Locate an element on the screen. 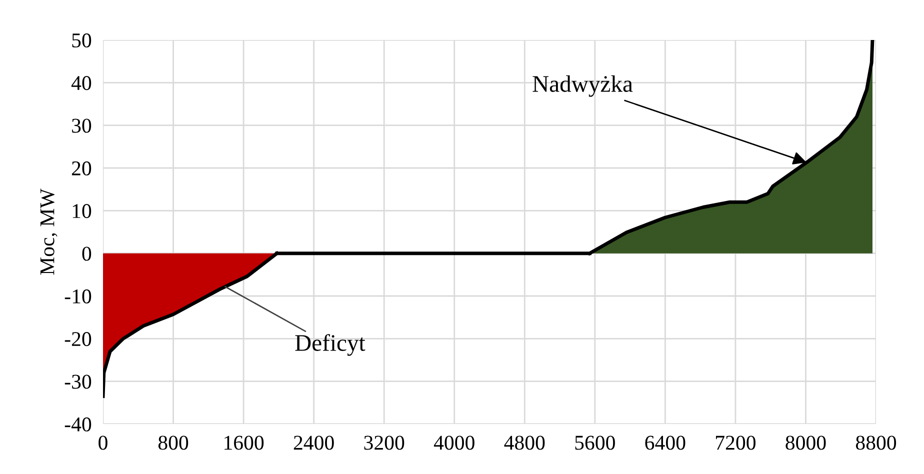  x-tick-label: 8000 is located at coordinates (806, 443).